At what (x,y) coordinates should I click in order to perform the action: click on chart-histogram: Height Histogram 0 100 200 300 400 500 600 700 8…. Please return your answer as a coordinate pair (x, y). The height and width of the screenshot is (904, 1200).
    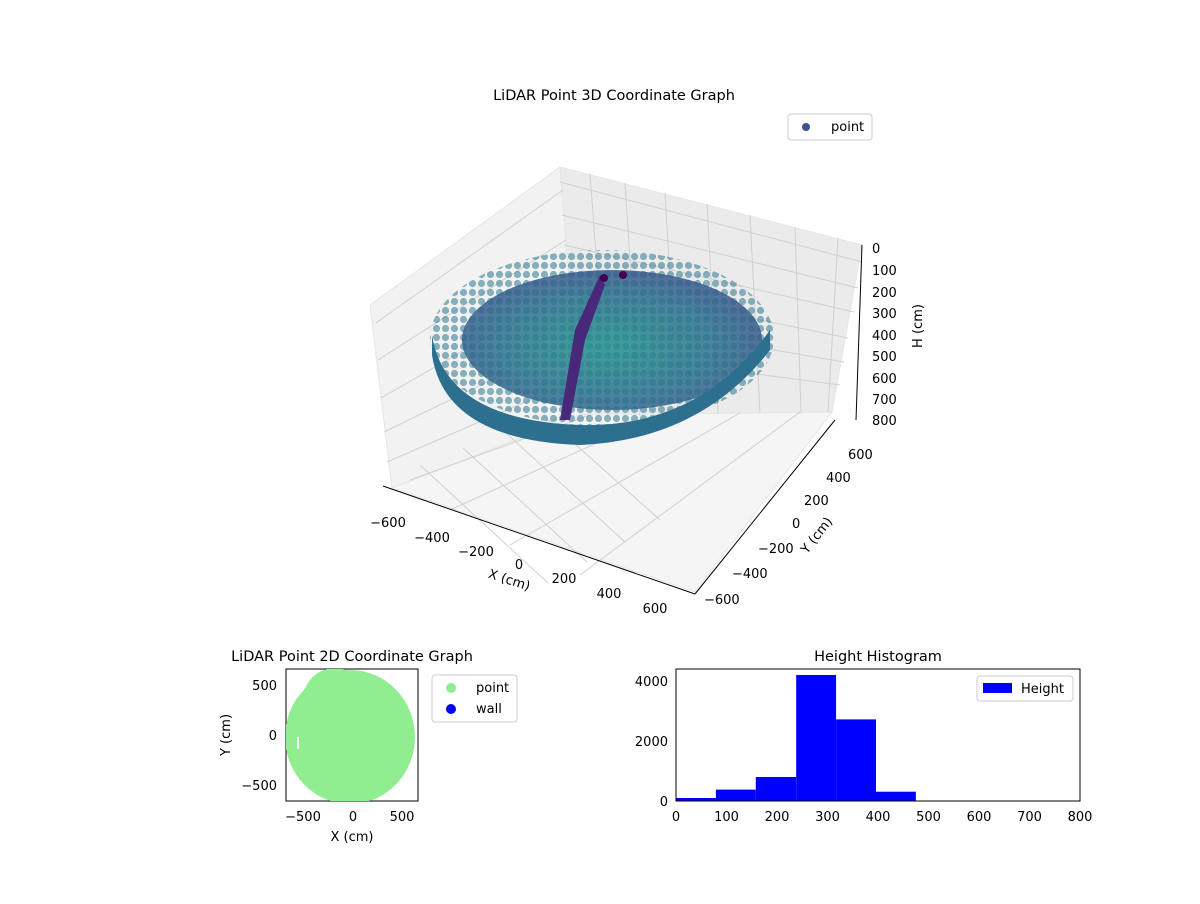
    Looking at the image, I should click on (864, 737).